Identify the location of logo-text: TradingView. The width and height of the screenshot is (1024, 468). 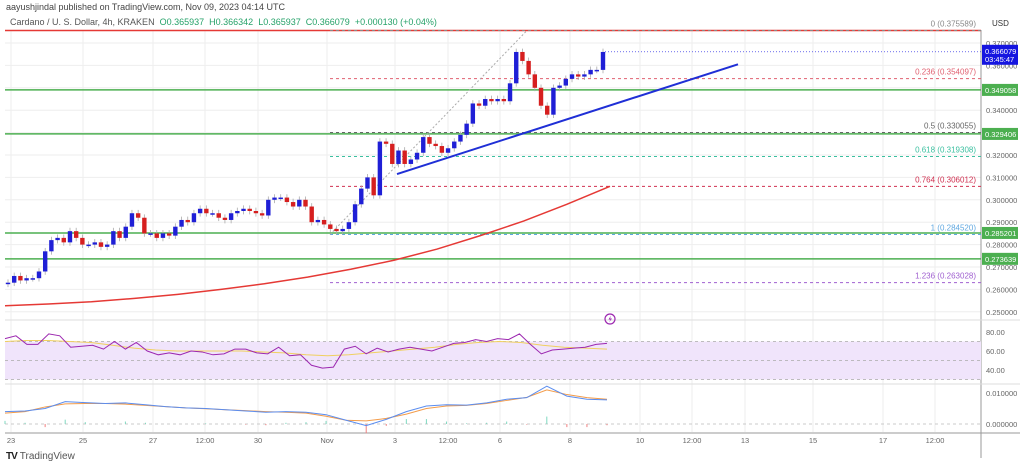
(47, 456).